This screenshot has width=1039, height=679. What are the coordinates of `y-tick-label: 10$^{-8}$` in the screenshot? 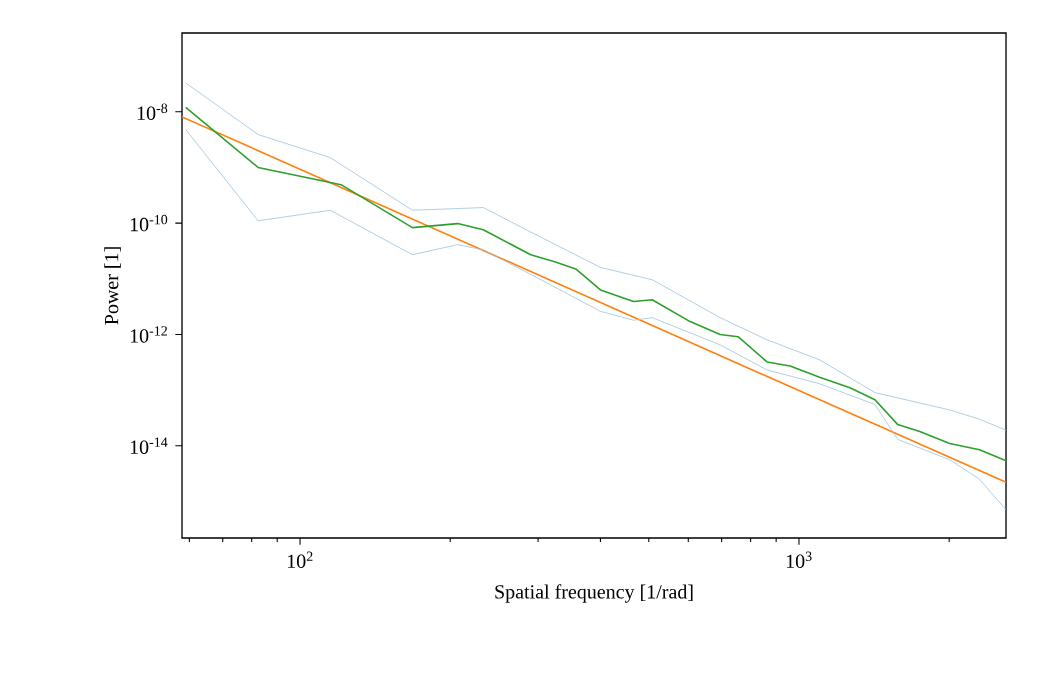 It's located at (152, 111).